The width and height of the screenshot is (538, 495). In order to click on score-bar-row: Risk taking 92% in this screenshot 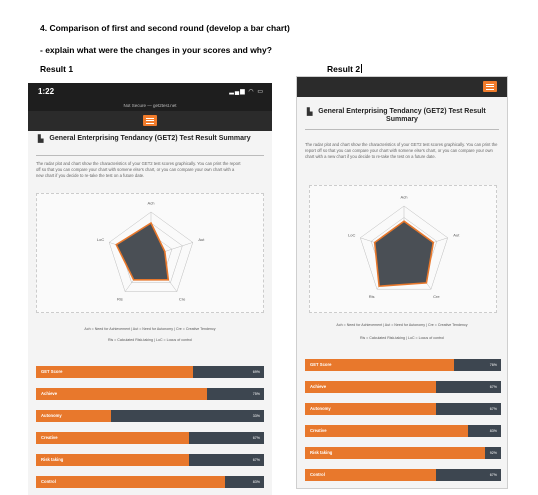, I will do `click(403, 453)`.